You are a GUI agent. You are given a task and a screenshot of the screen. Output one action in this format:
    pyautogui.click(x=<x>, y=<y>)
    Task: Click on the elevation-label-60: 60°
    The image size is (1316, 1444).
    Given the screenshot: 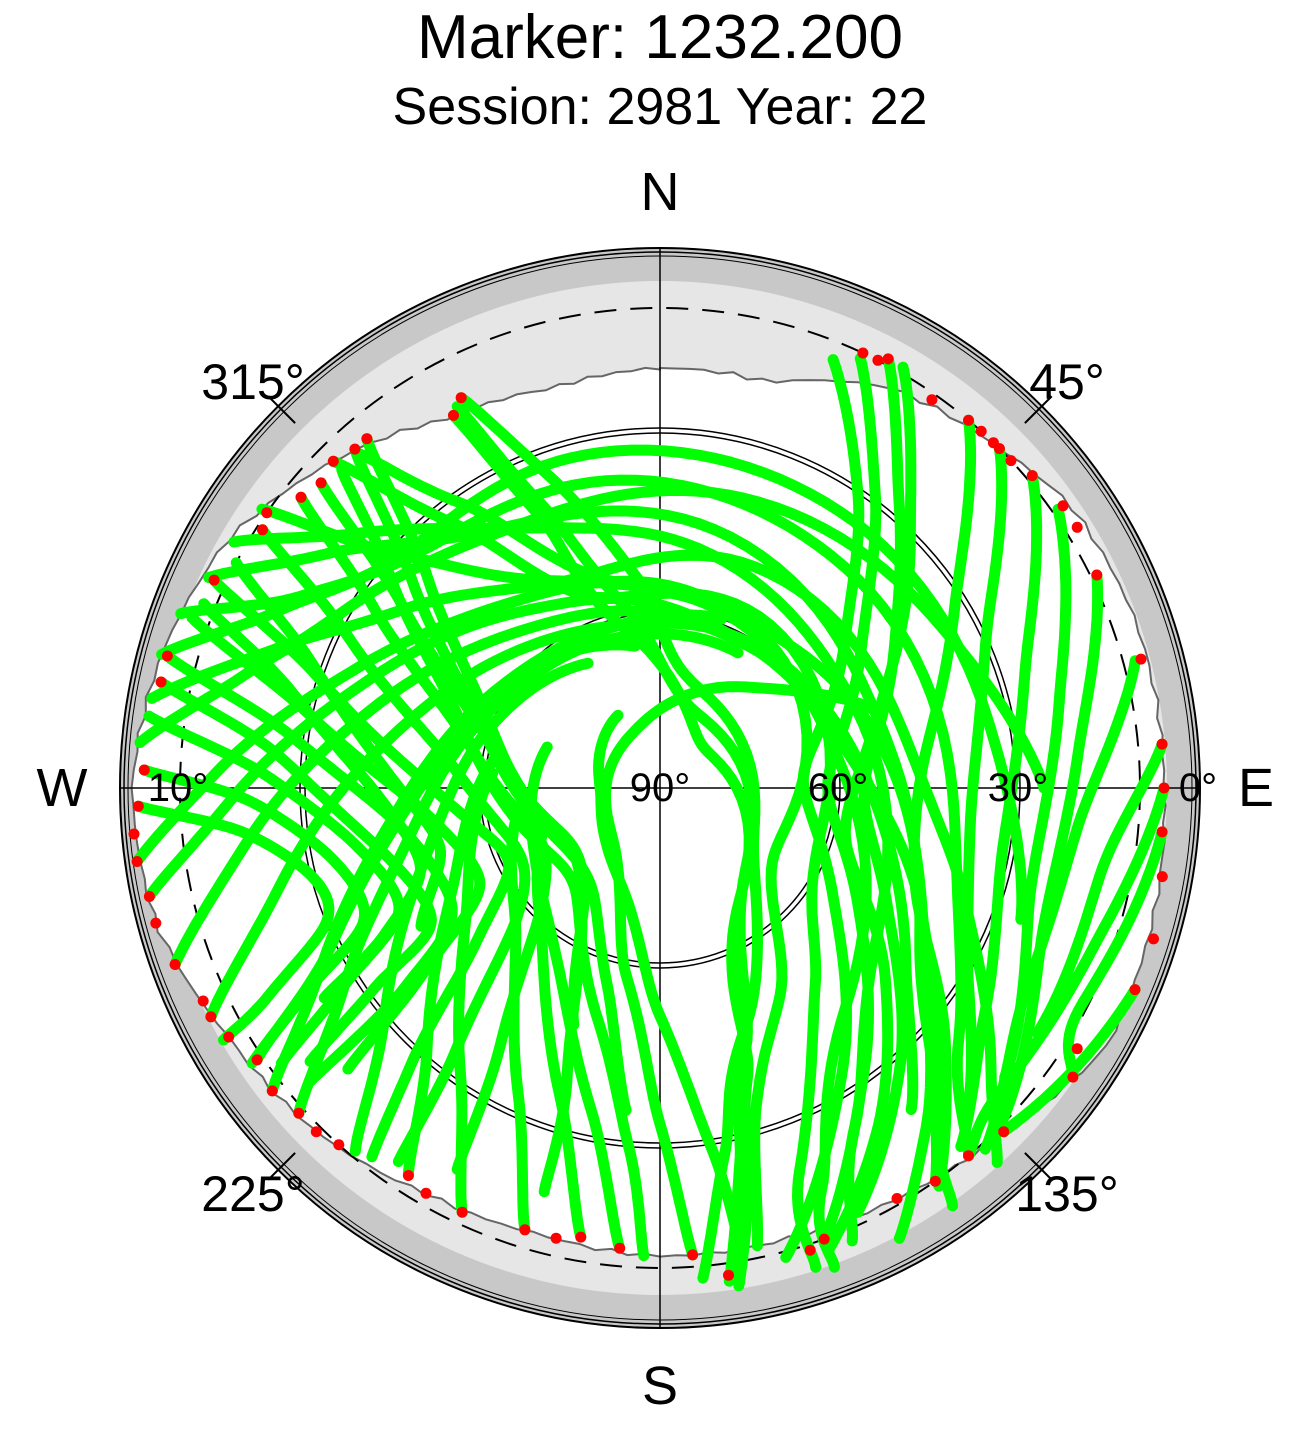 What is the action you would take?
    pyautogui.click(x=838, y=788)
    